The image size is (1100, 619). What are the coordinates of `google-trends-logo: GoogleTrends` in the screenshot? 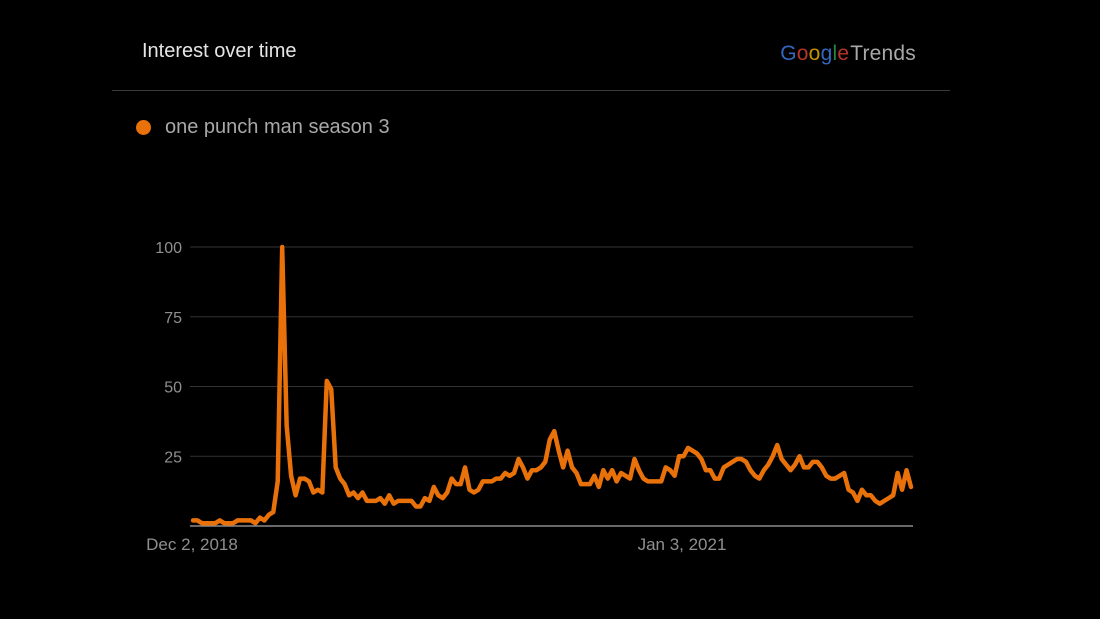 It's located at (848, 54).